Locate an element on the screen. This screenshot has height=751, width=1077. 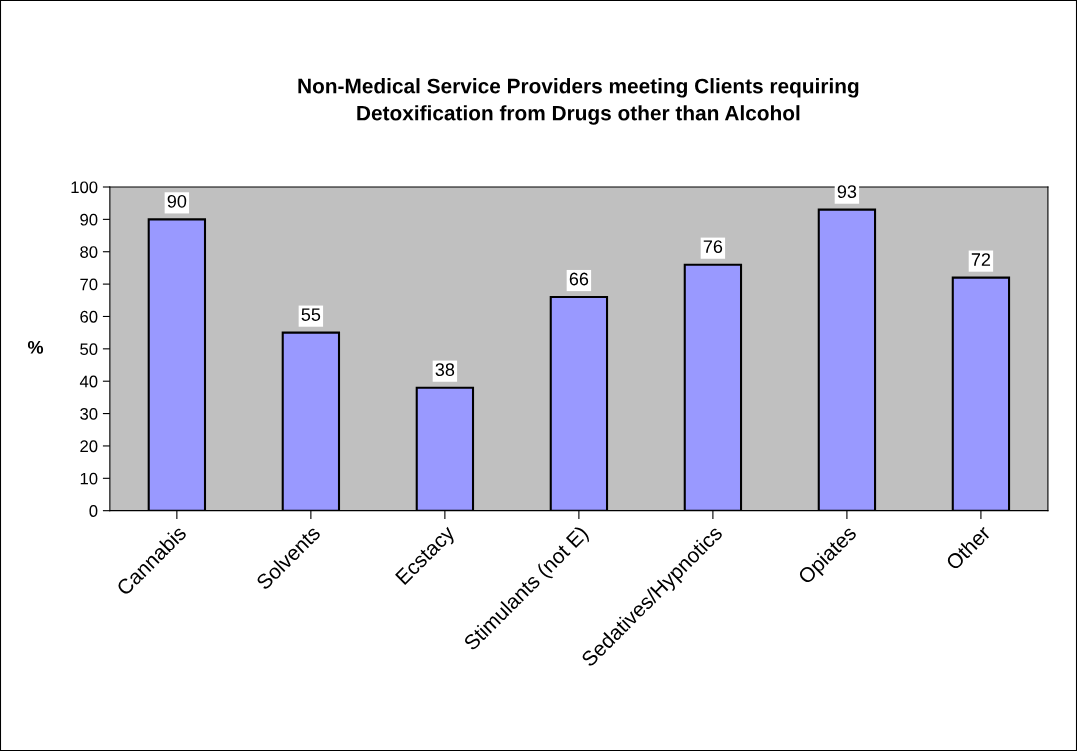
y-tick-label: 90 is located at coordinates (89, 219).